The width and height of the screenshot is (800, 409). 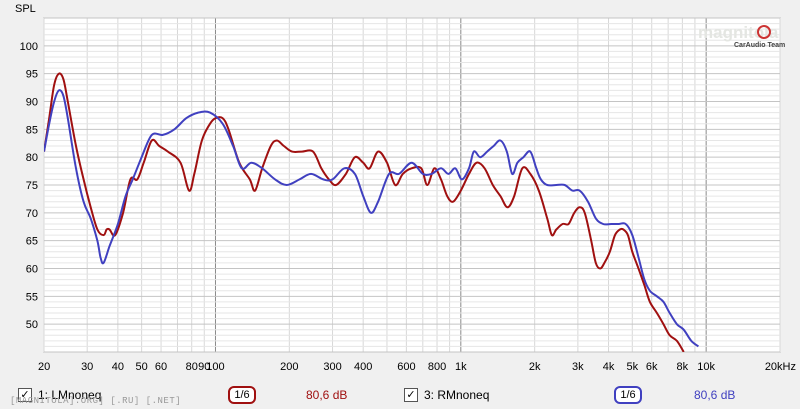 I want to click on legend-item-2: ✓ 3: RMnoneq 1/6 80,6 dB, so click(x=594, y=395).